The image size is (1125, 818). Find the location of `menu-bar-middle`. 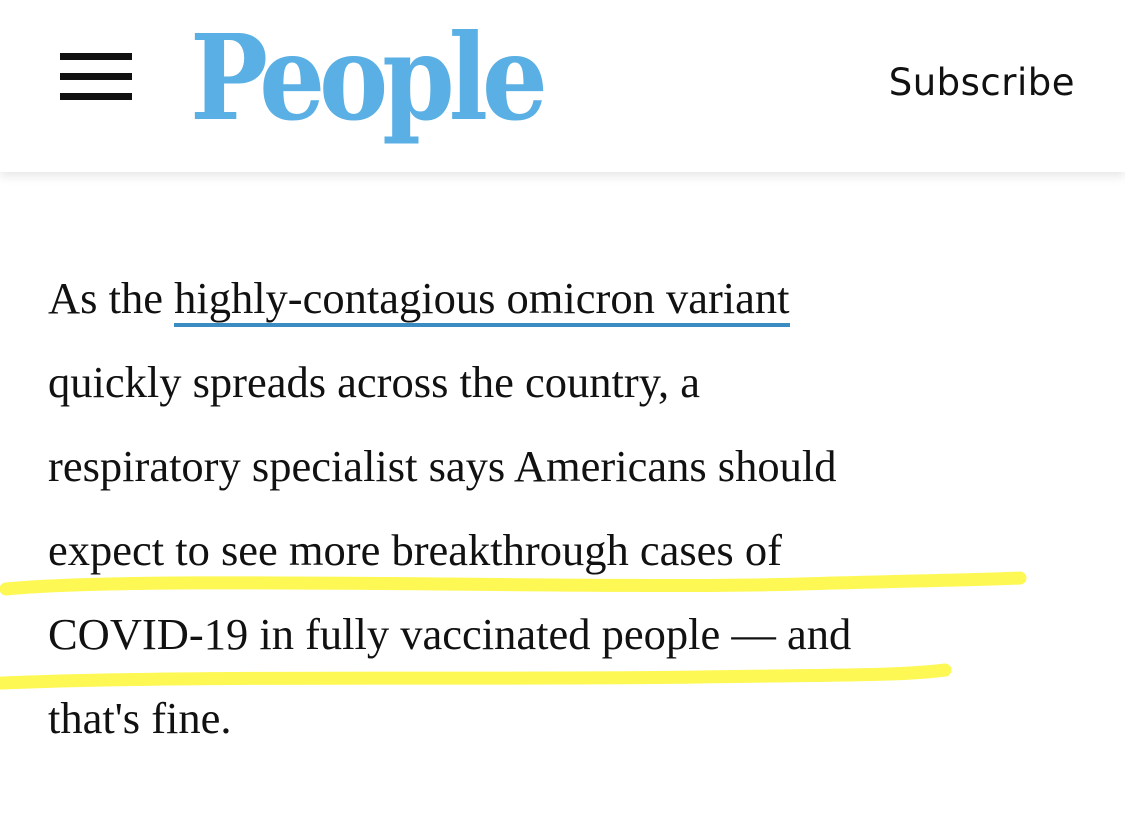

menu-bar-middle is located at coordinates (96, 76).